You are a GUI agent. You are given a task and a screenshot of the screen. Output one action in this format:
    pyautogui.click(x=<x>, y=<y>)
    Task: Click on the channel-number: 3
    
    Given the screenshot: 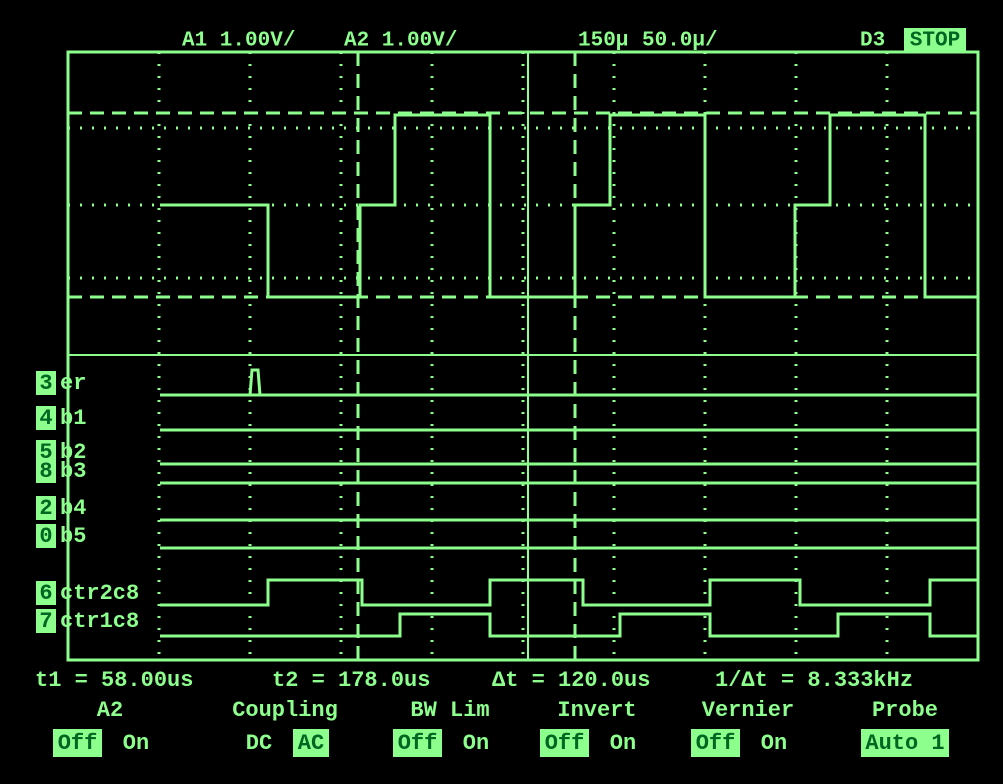 What is the action you would take?
    pyautogui.click(x=45, y=383)
    